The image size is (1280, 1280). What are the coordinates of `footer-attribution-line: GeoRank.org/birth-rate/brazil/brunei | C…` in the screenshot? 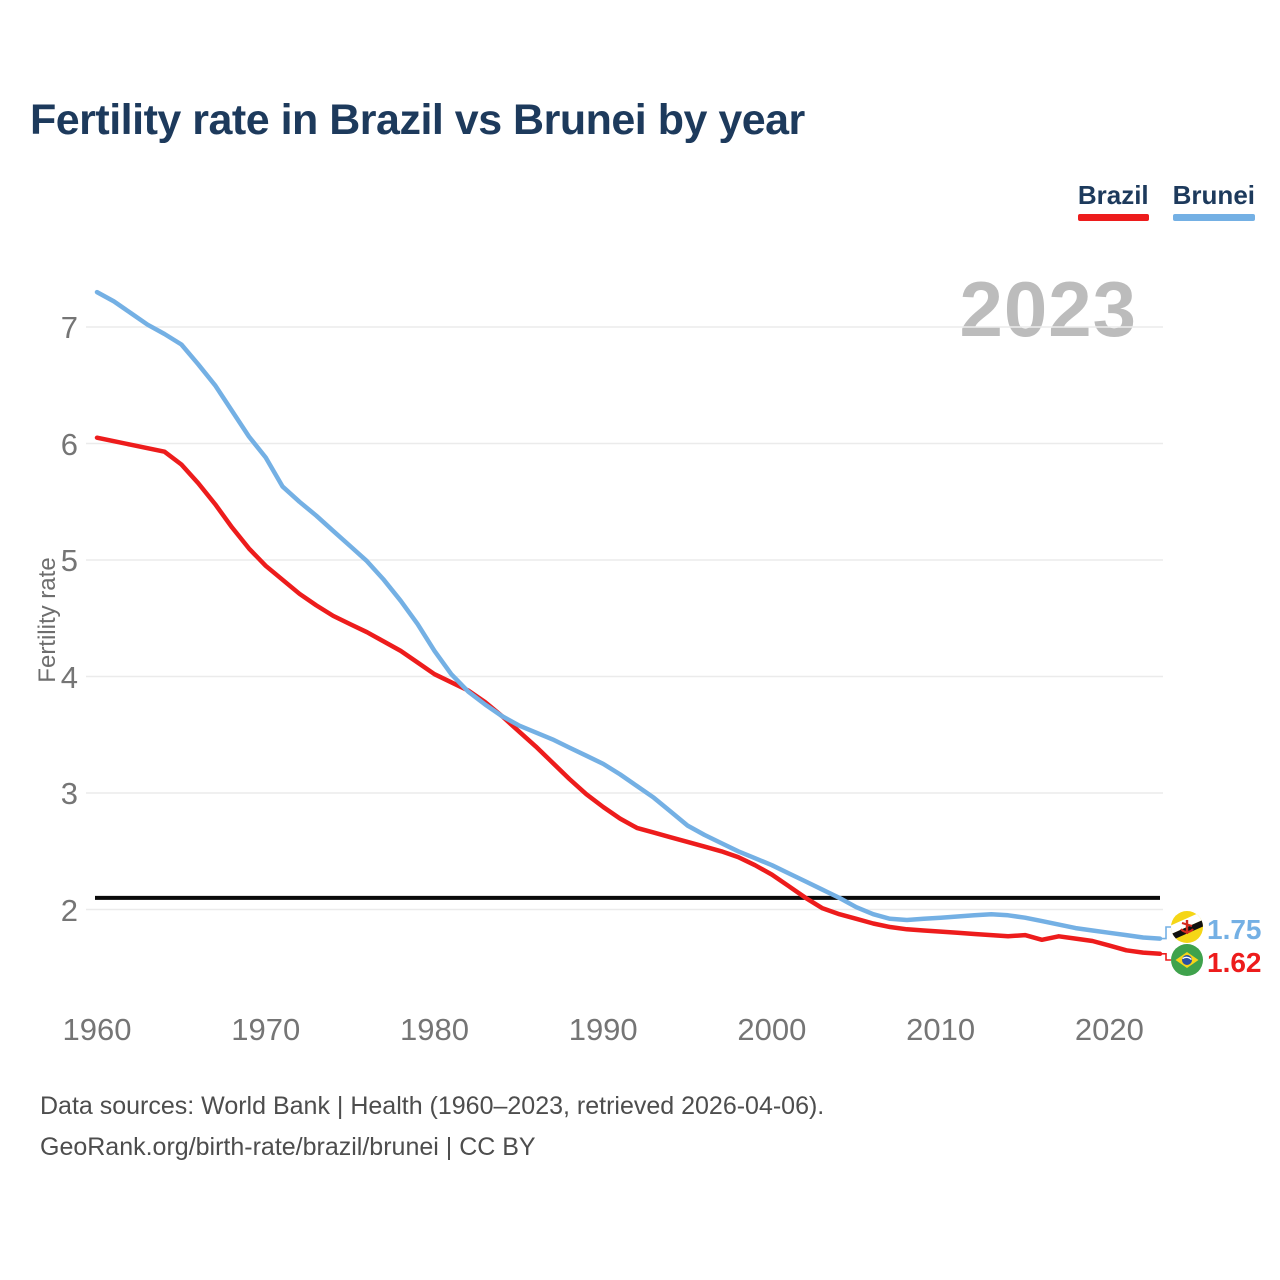 It's located at (288, 1146).